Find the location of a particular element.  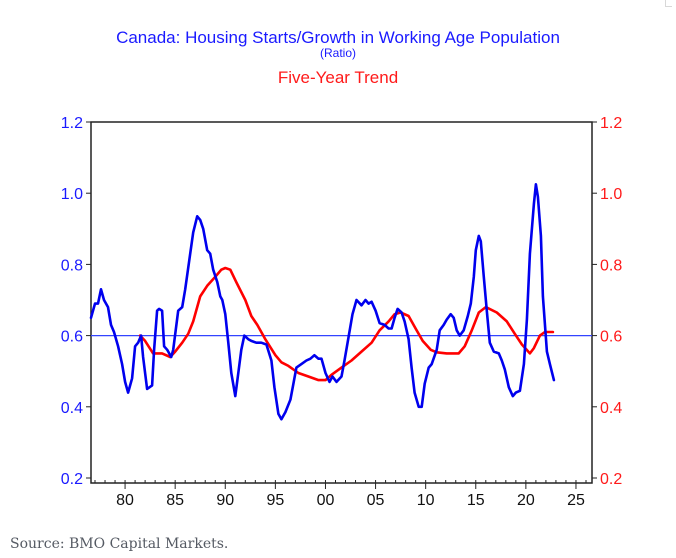

x-tick-label: 15 is located at coordinates (476, 500).